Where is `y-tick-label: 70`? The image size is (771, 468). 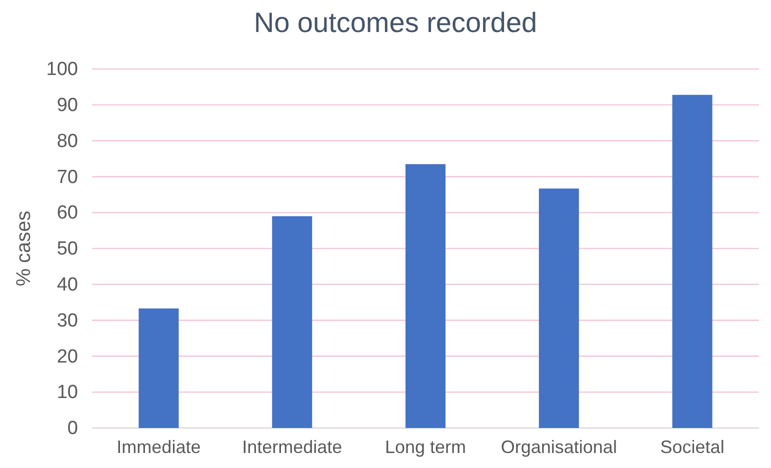
y-tick-label: 70 is located at coordinates (67, 177).